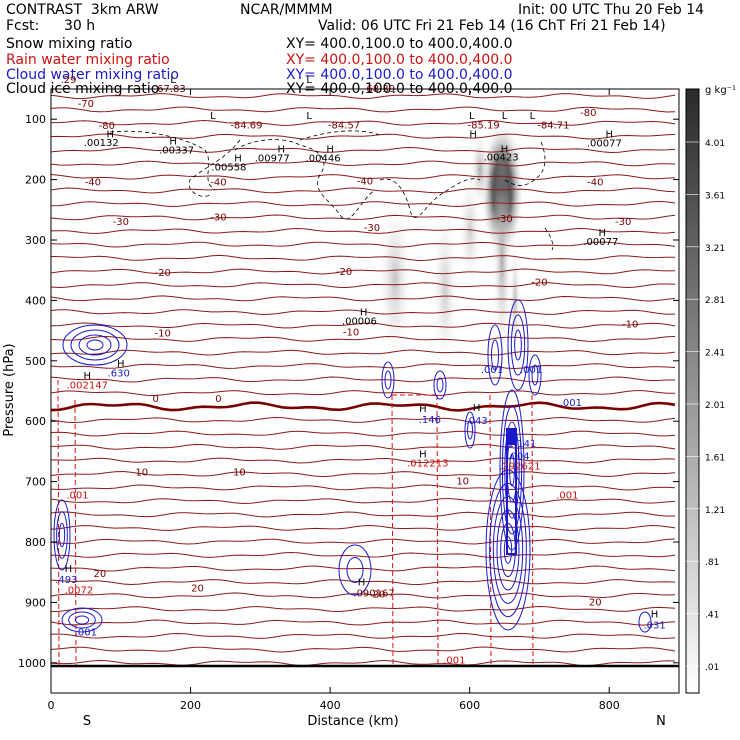 The height and width of the screenshot is (740, 740). What do you see at coordinates (323, 158) in the screenshot?
I see `value-label: .00446` at bounding box center [323, 158].